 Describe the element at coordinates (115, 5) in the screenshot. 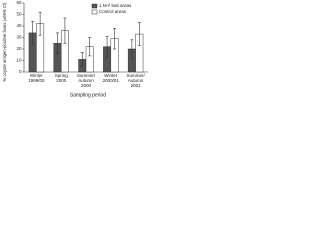

I see `legend-label: 1 km² bait areas` at that location.